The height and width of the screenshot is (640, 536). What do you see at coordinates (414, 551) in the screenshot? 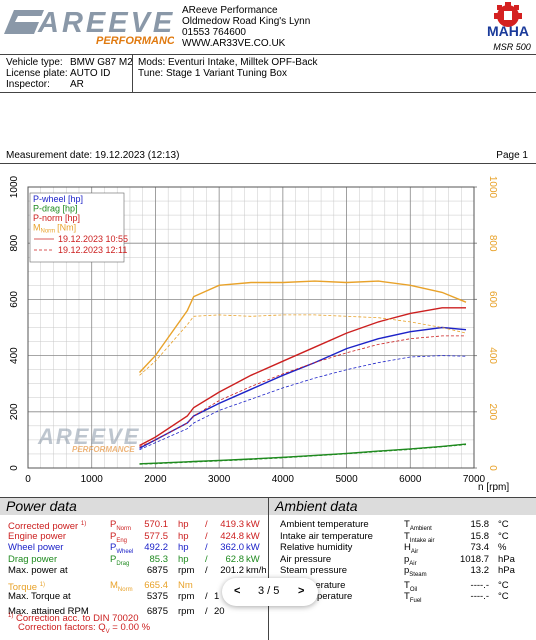
I see `symbol-sub: Air` at bounding box center [414, 551].